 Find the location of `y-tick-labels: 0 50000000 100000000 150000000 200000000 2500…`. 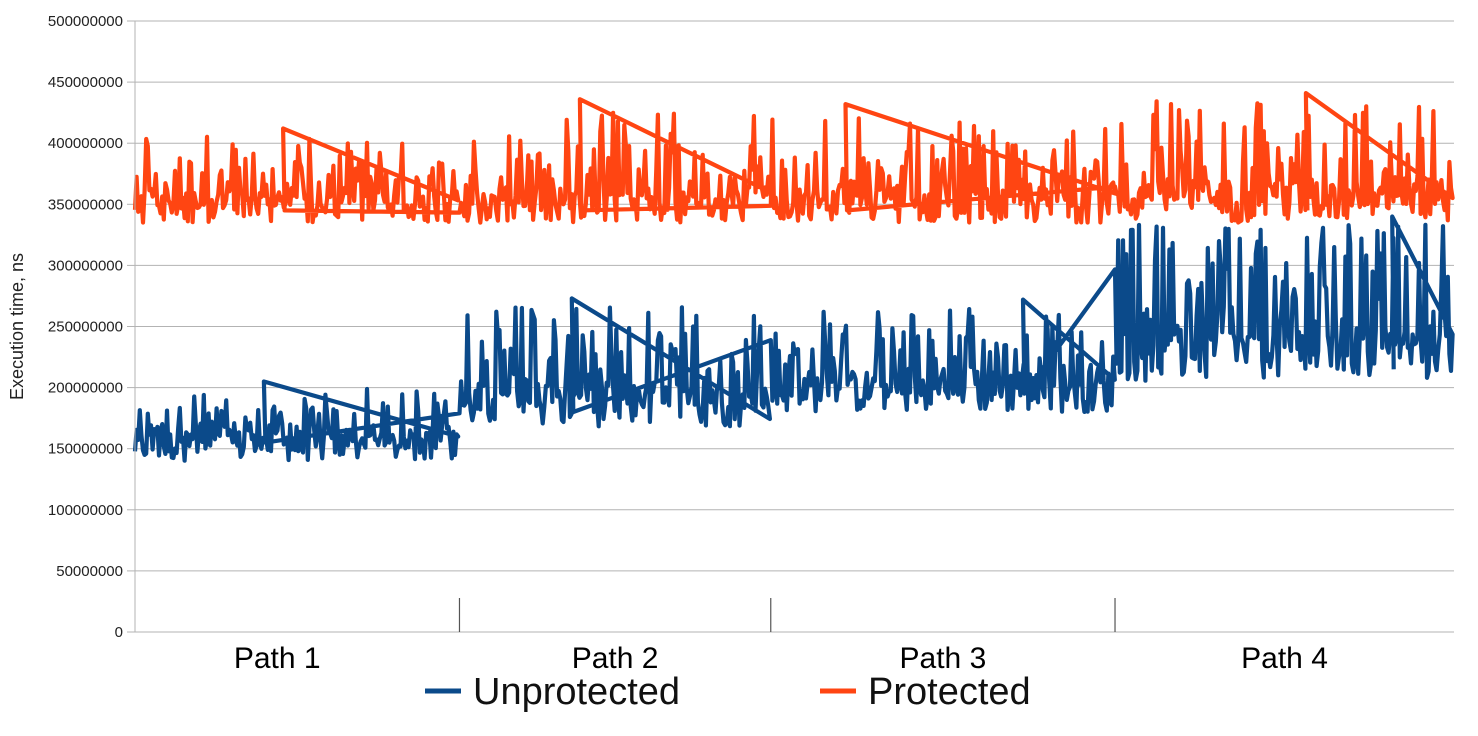

y-tick-labels: 0 50000000 100000000 150000000 200000000 2500… is located at coordinates (85, 327).